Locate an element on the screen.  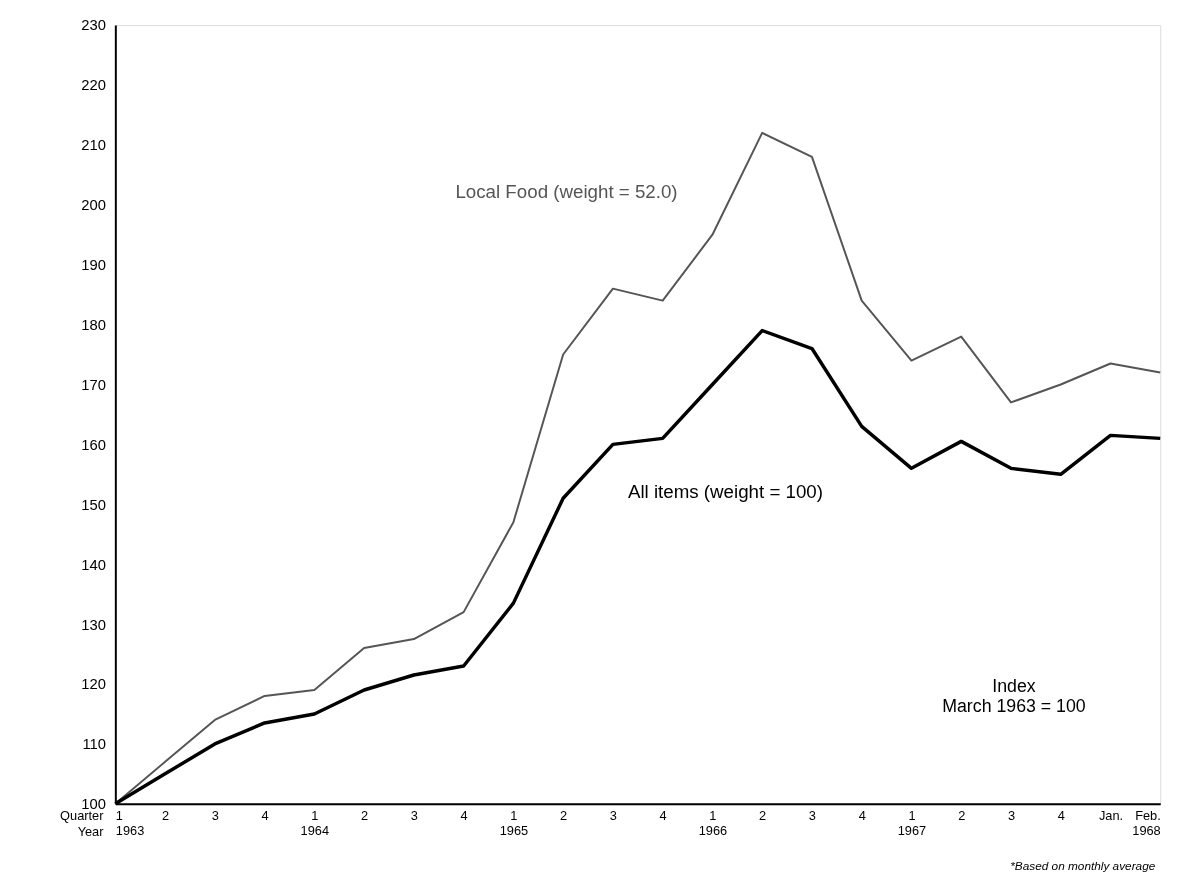
y-tick-label: 120 is located at coordinates (93, 684).